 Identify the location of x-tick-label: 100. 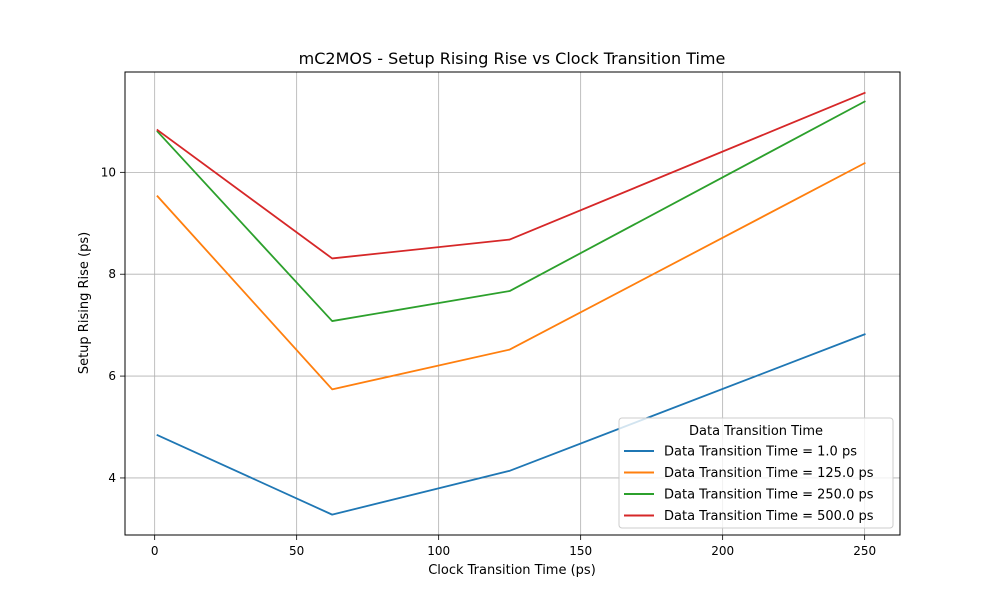
(438, 551).